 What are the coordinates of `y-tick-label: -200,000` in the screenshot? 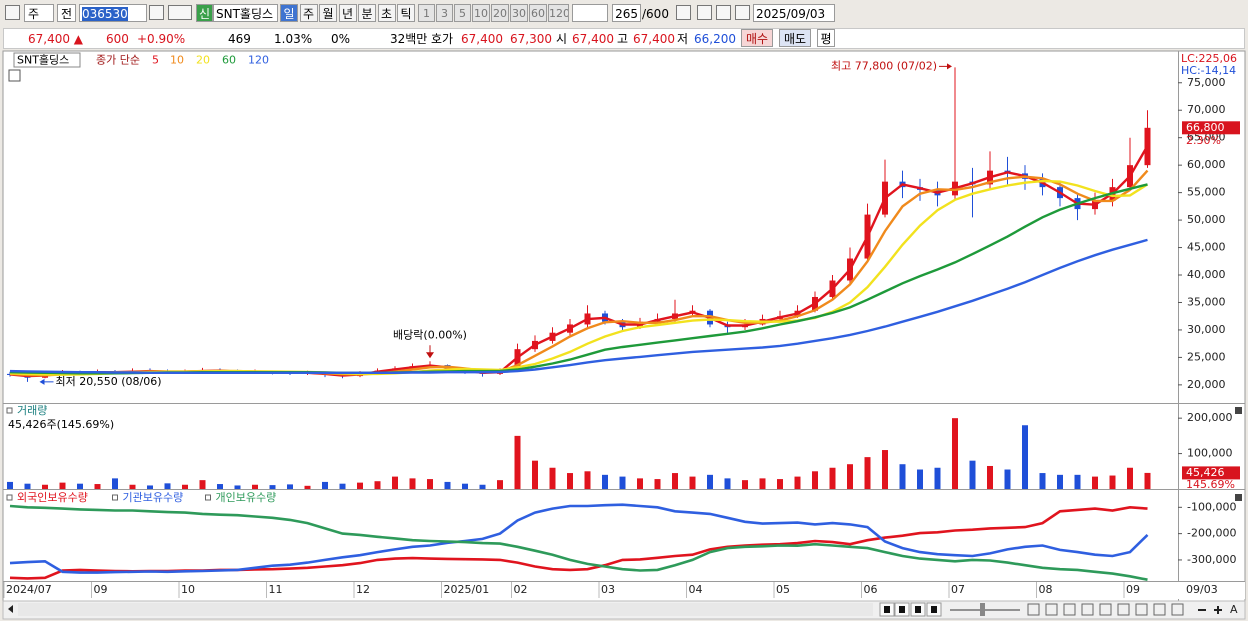 It's located at (1211, 533).